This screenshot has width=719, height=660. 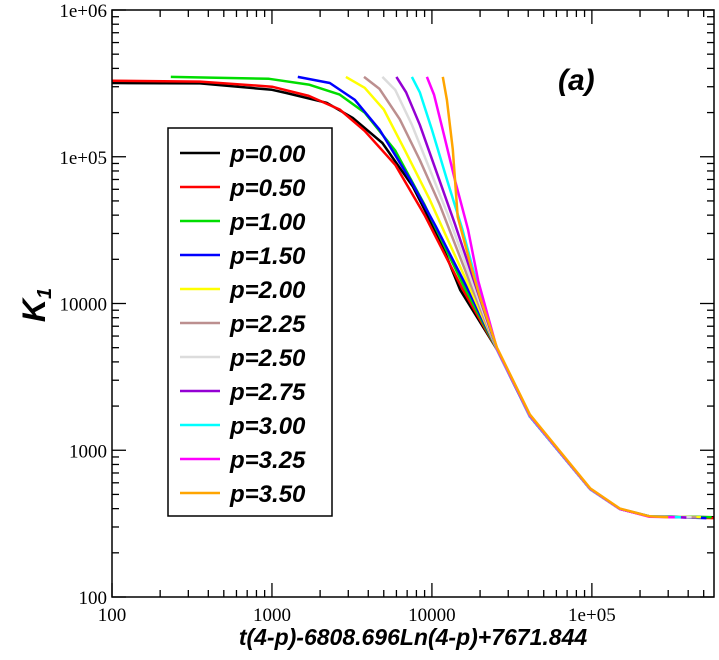 I want to click on annotation-label: (a), so click(x=576, y=80).